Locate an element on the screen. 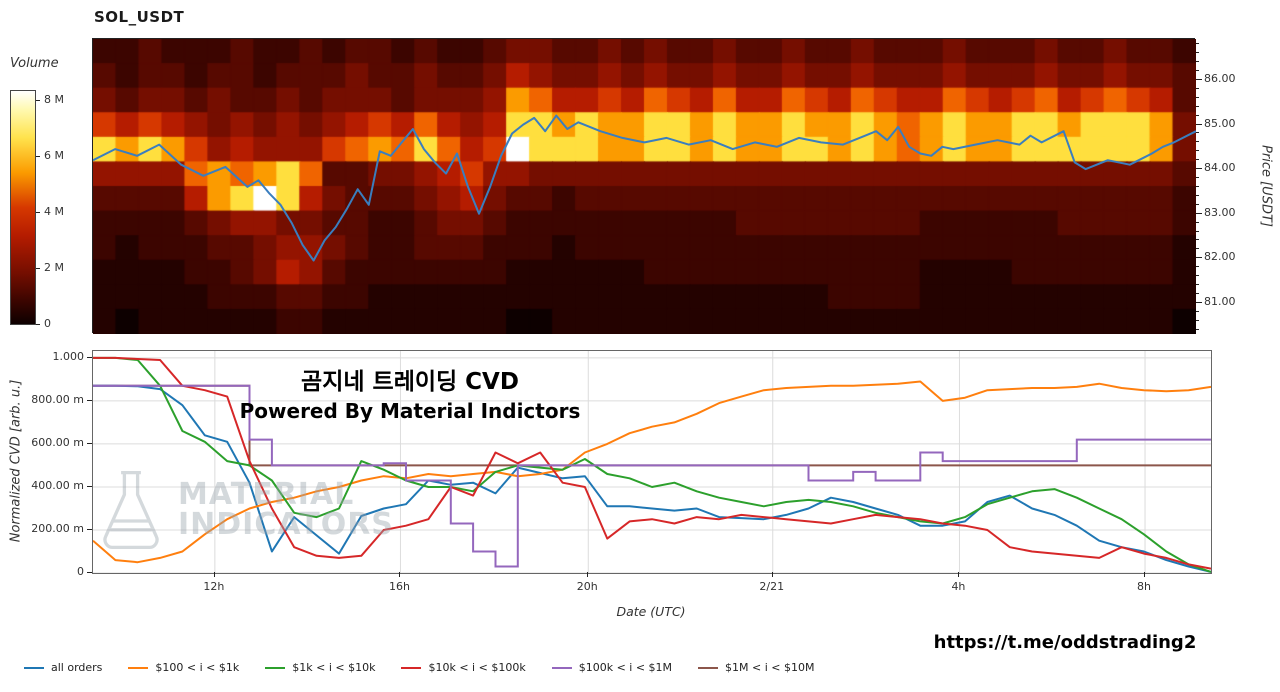 This screenshot has height=692, width=1280. legend-label: $100k < i < $1M is located at coordinates (625, 667).